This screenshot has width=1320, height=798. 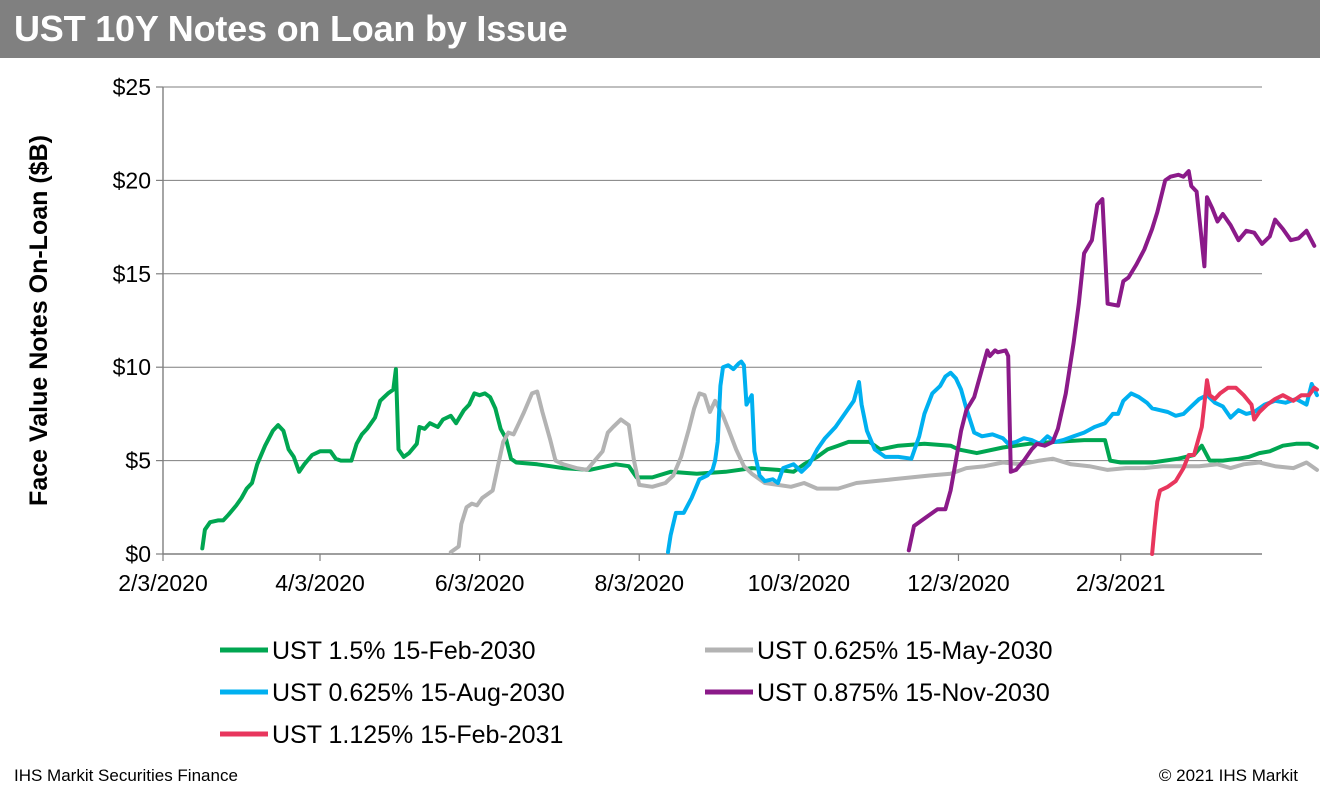 What do you see at coordinates (1121, 583) in the screenshot?
I see `x-tick-label: 2/3/2021` at bounding box center [1121, 583].